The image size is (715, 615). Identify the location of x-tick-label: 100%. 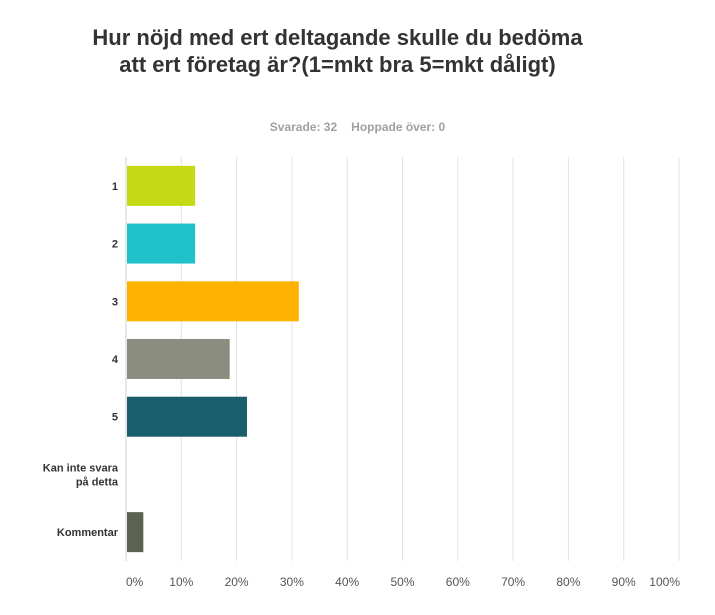
(664, 582).